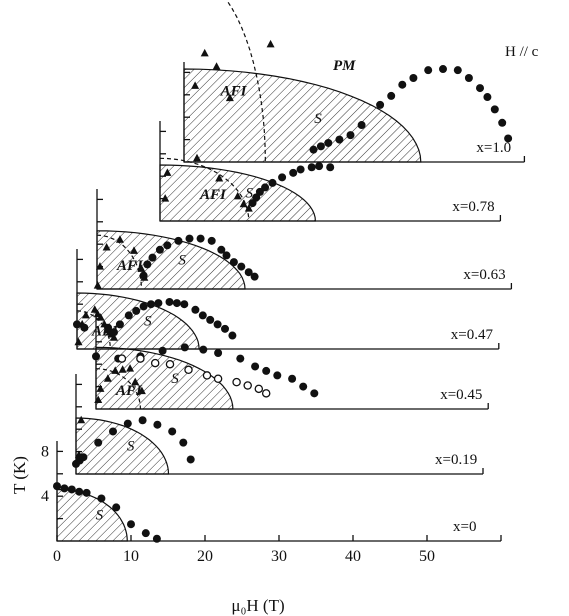  What do you see at coordinates (472, 335) in the screenshot?
I see `series-label: x=0.47` at bounding box center [472, 335].